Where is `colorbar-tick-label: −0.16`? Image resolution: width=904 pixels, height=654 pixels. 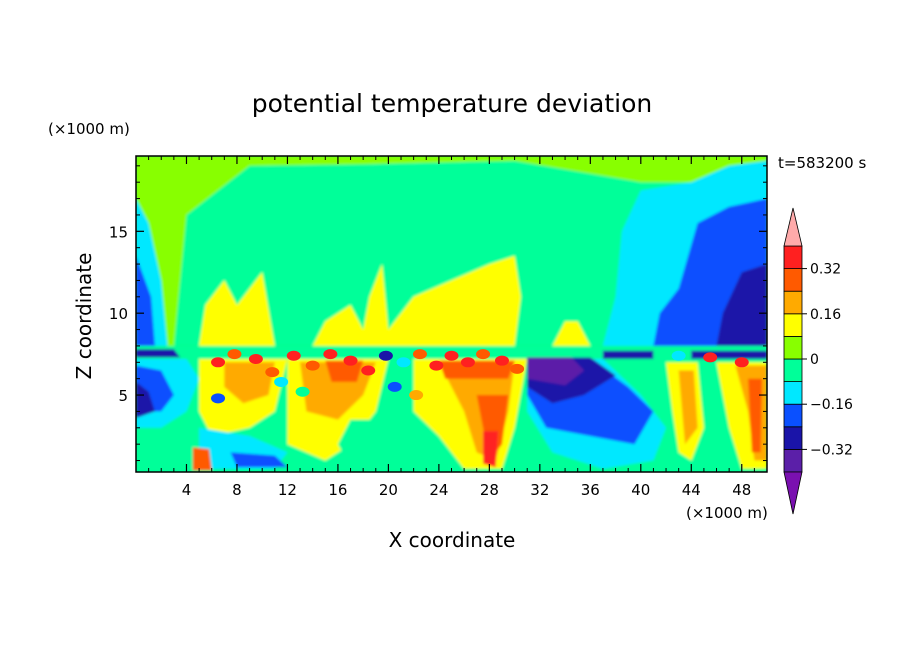
colorbar-tick-label: −0.16 is located at coordinates (831, 405).